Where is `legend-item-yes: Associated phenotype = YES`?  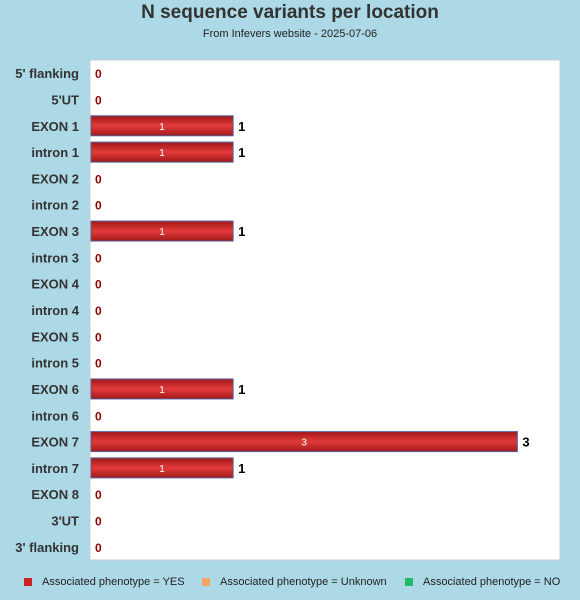 legend-item-yes: Associated phenotype = YES is located at coordinates (104, 582).